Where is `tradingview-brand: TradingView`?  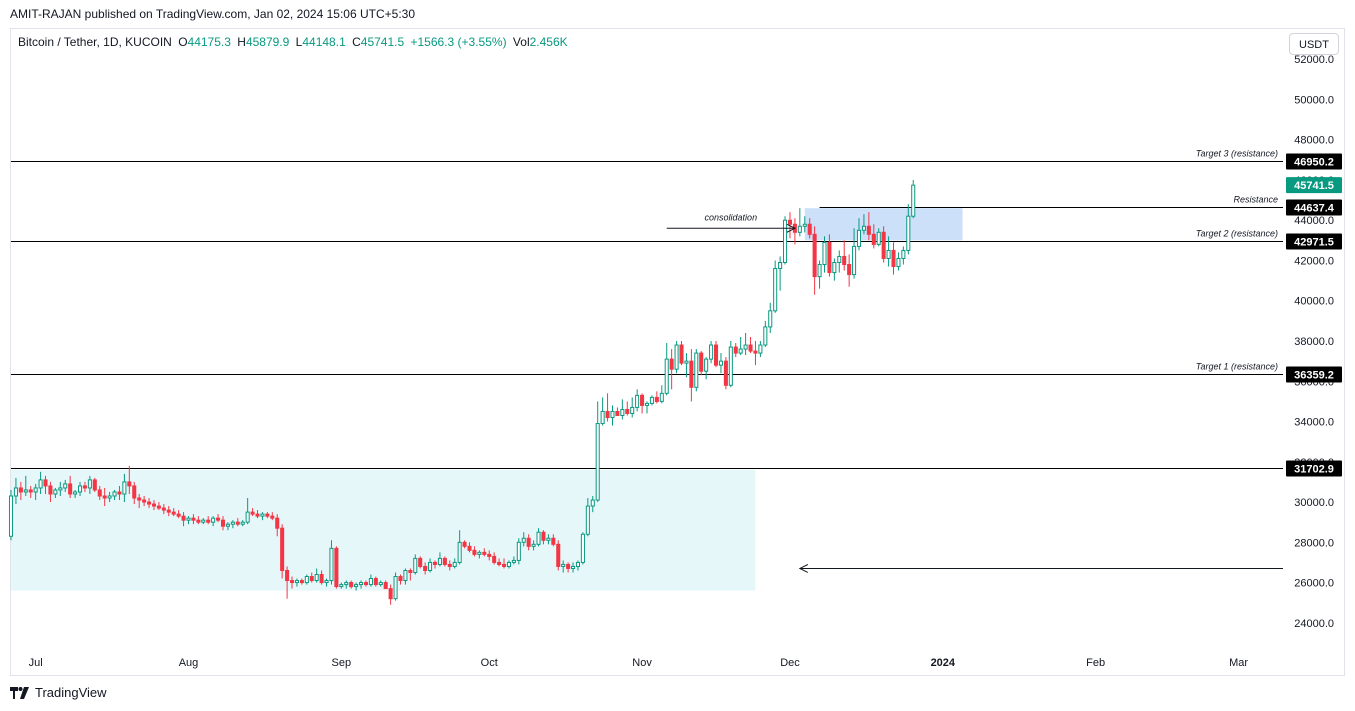
tradingview-brand: TradingView is located at coordinates (58, 692).